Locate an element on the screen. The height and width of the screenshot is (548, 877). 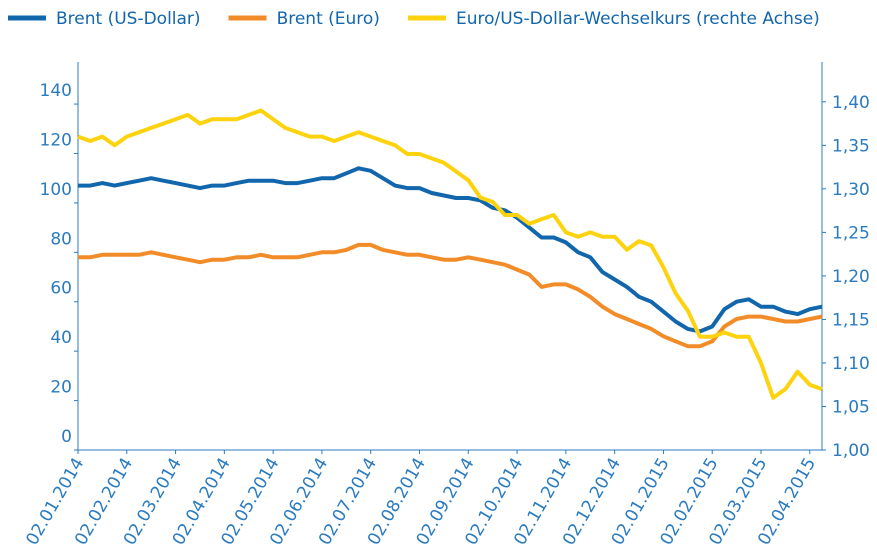
y2-tick-label: 1,35 is located at coordinates (851, 146).